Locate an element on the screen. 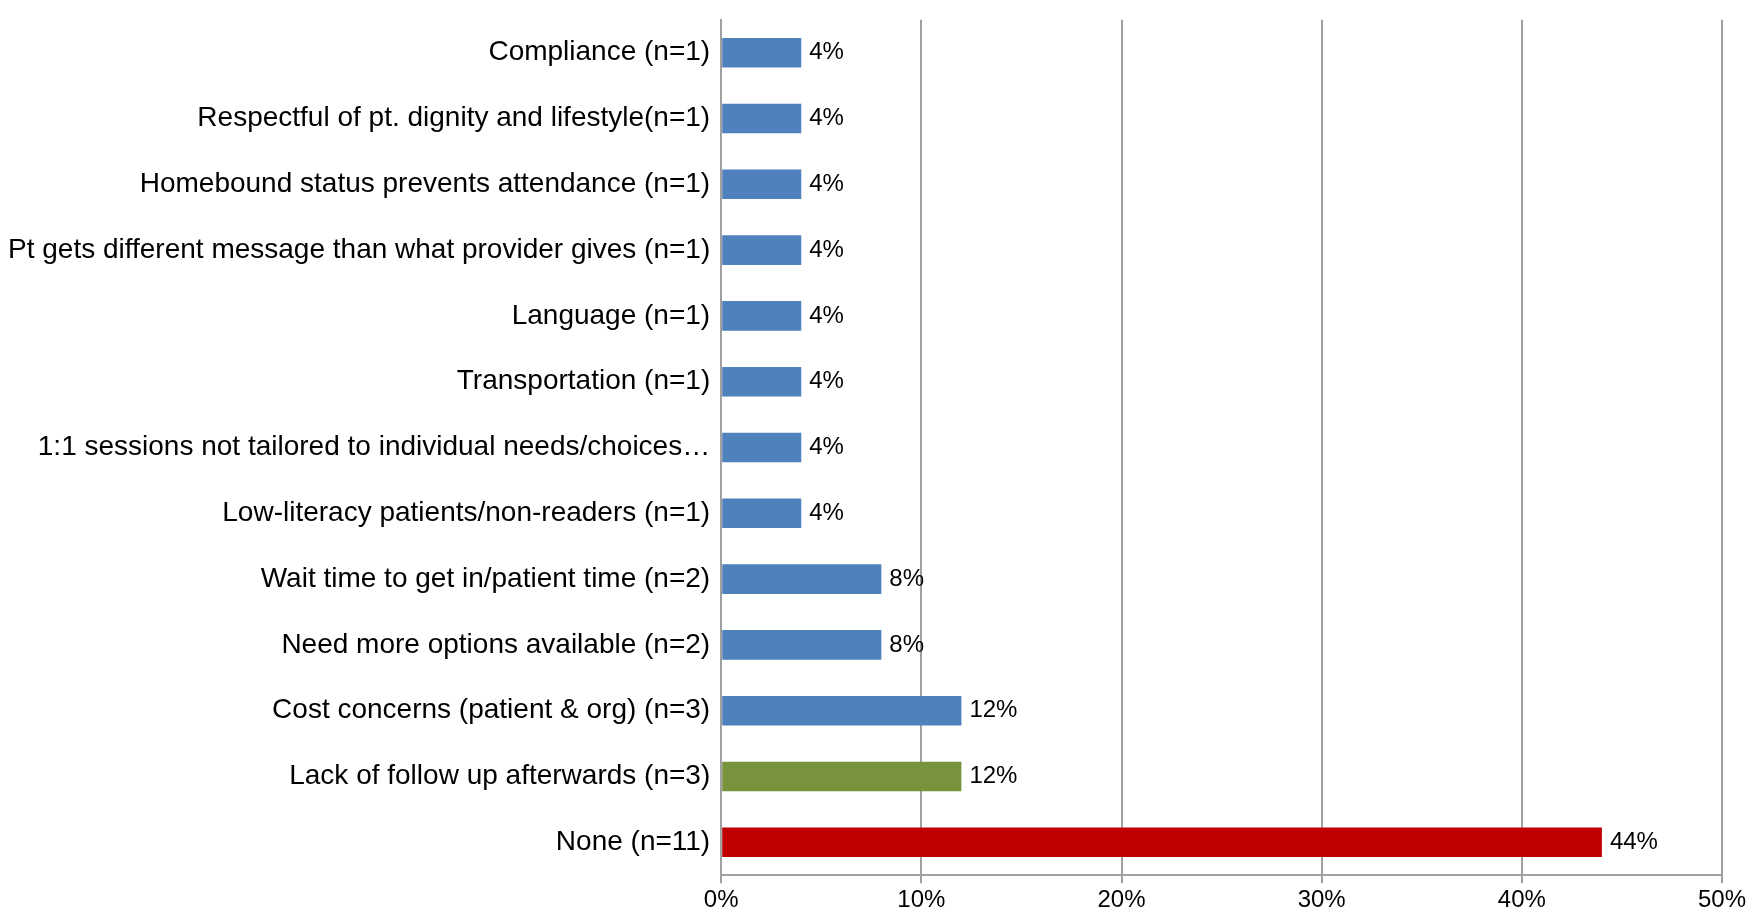 This screenshot has width=1752, height=923. y-tick-label: Lack of follow up afterwards (n=3) is located at coordinates (500, 775).